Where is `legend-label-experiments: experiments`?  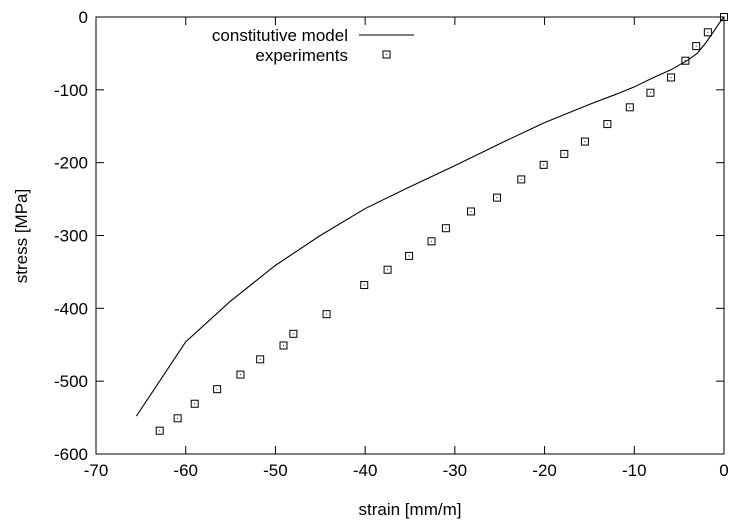 legend-label-experiments: experiments is located at coordinates (301, 55).